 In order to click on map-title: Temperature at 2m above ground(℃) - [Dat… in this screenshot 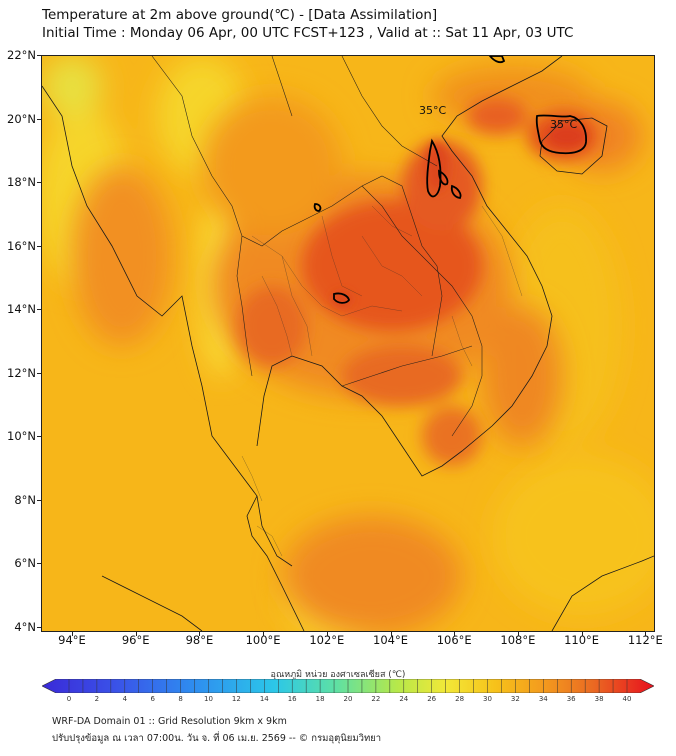, I will do `click(240, 15)`.